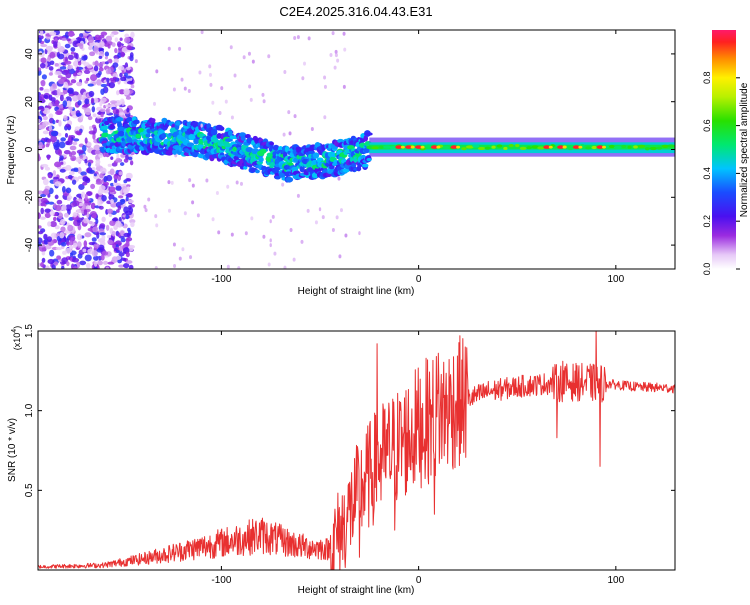  What do you see at coordinates (356, 291) in the screenshot?
I see `spectrogram-x-label: Height of straight line (km)` at bounding box center [356, 291].